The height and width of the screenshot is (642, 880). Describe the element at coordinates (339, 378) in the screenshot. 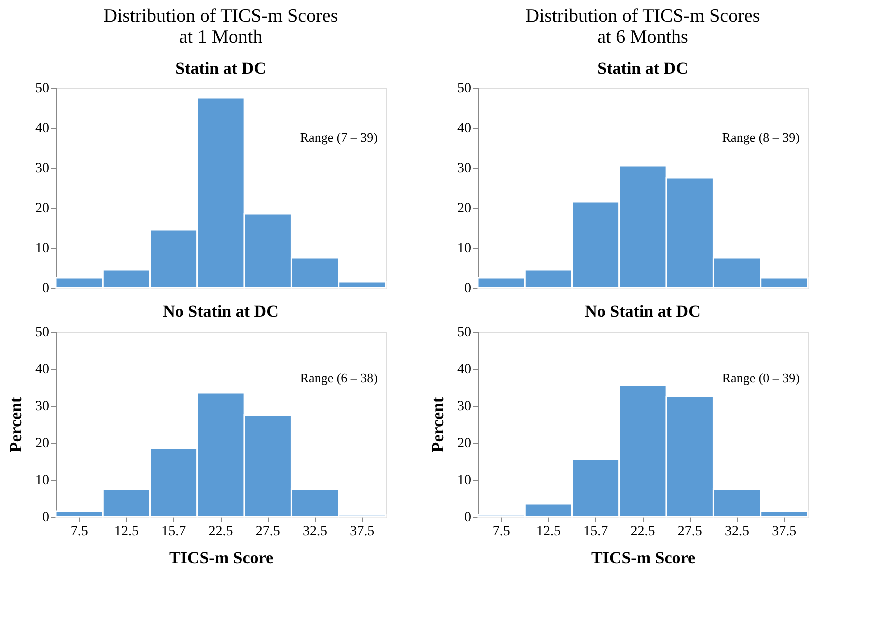

I see `annotation: Range (6 – 38)` at that location.